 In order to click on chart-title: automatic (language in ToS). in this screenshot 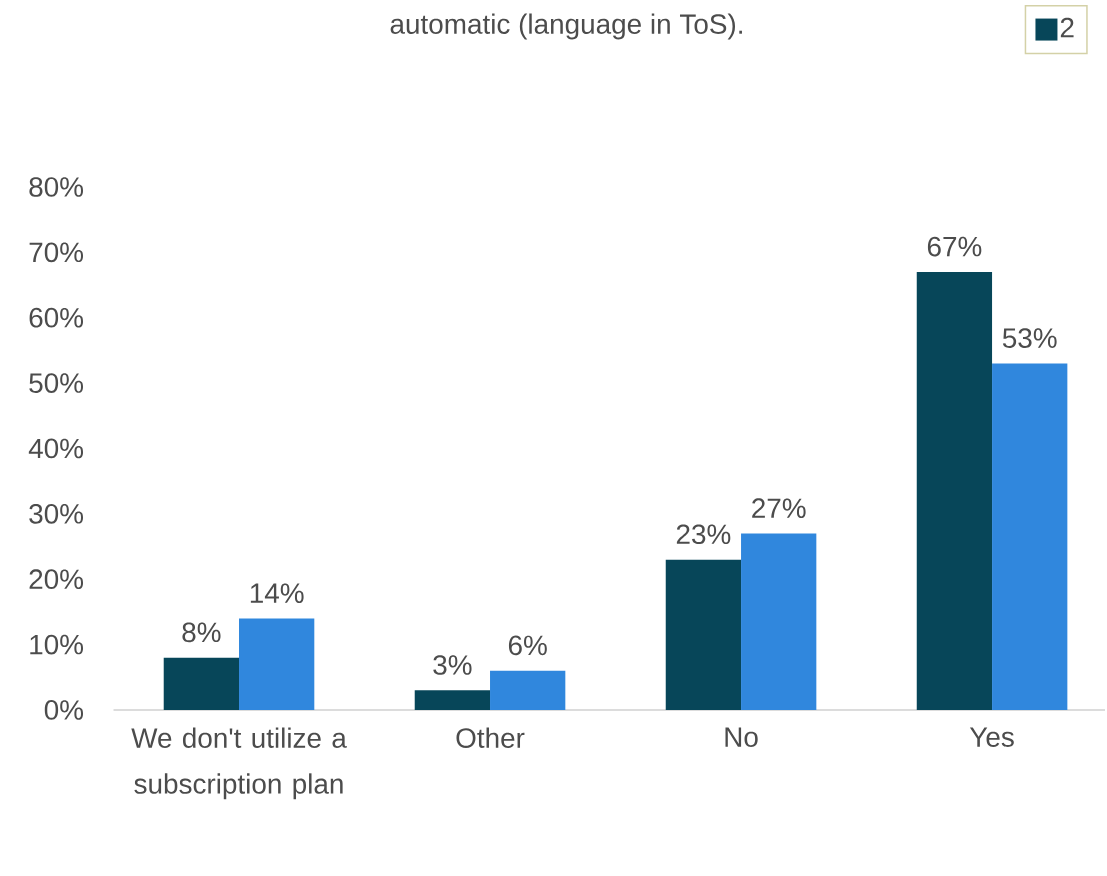, I will do `click(566, 26)`.